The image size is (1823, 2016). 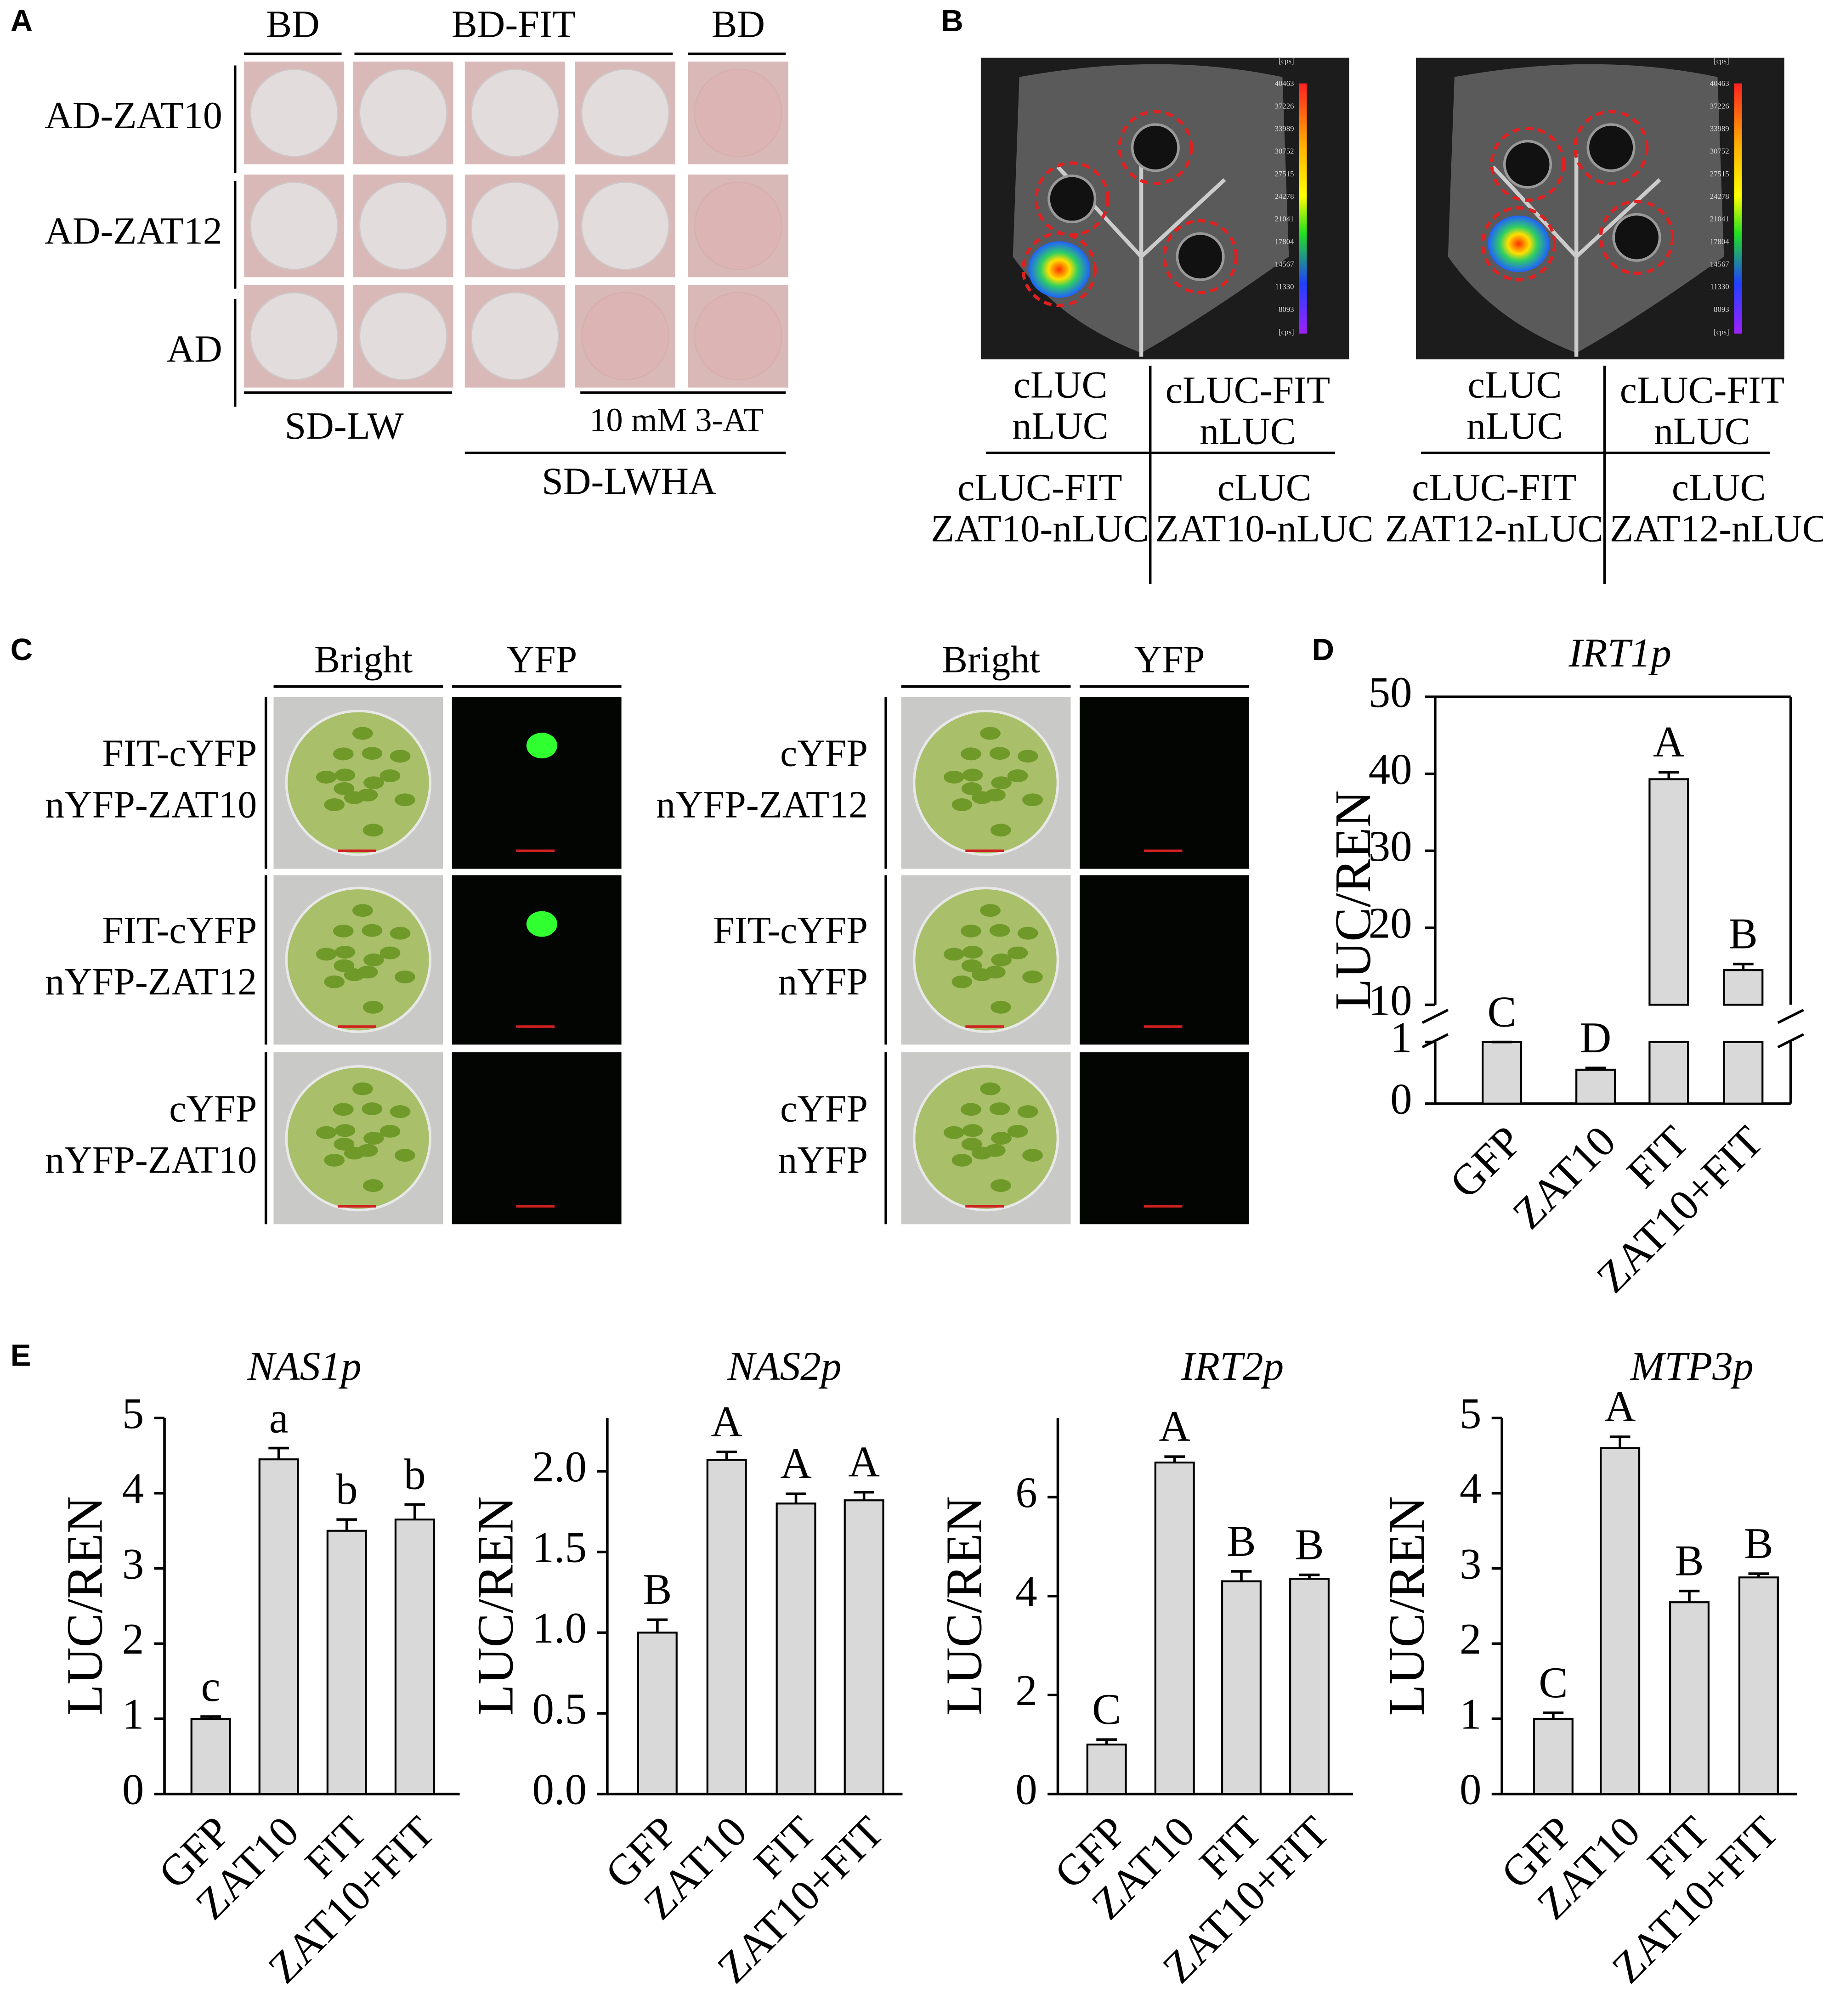 I want to click on chart-title: NAS2p, so click(x=784, y=1366).